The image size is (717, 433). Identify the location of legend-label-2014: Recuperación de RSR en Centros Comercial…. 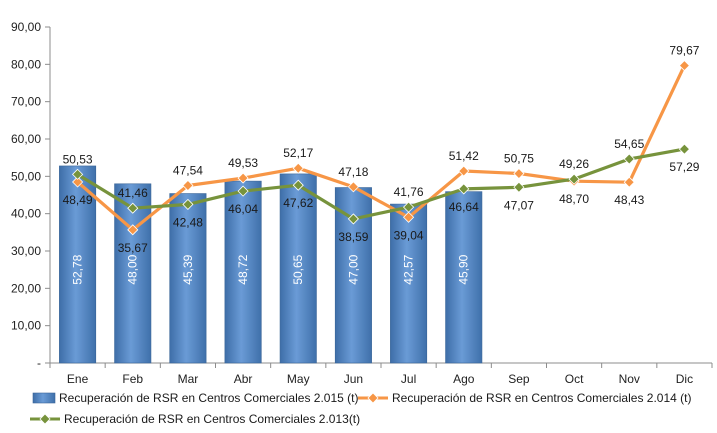
(541, 398).